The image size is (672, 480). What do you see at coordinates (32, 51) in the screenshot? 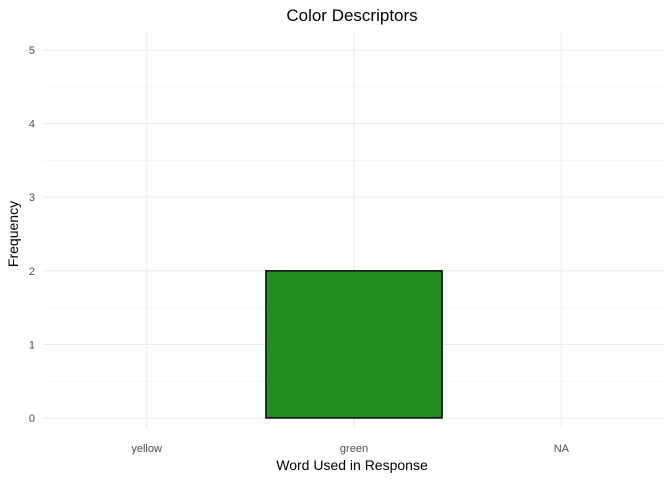
I see `y-tick-label: 5` at bounding box center [32, 51].